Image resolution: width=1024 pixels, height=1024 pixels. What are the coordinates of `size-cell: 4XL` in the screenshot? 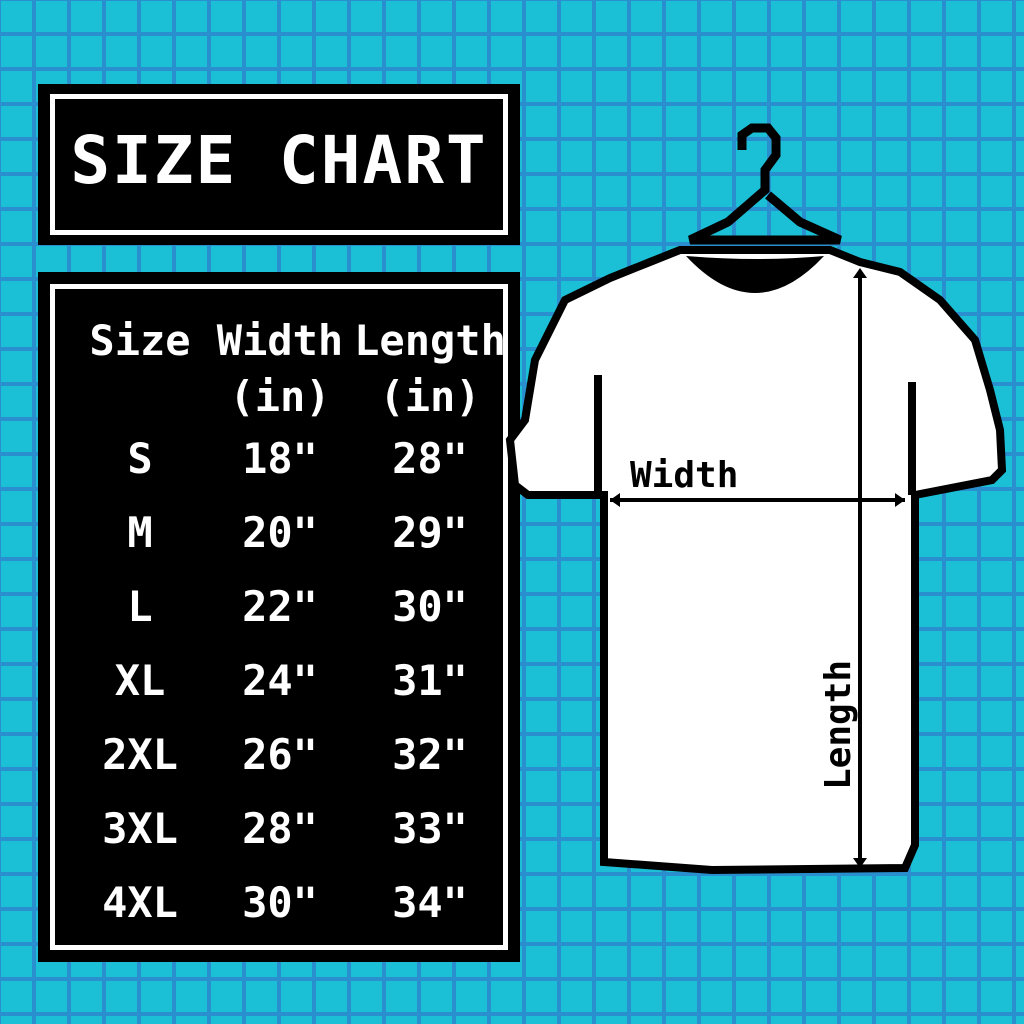 It's located at (140, 902).